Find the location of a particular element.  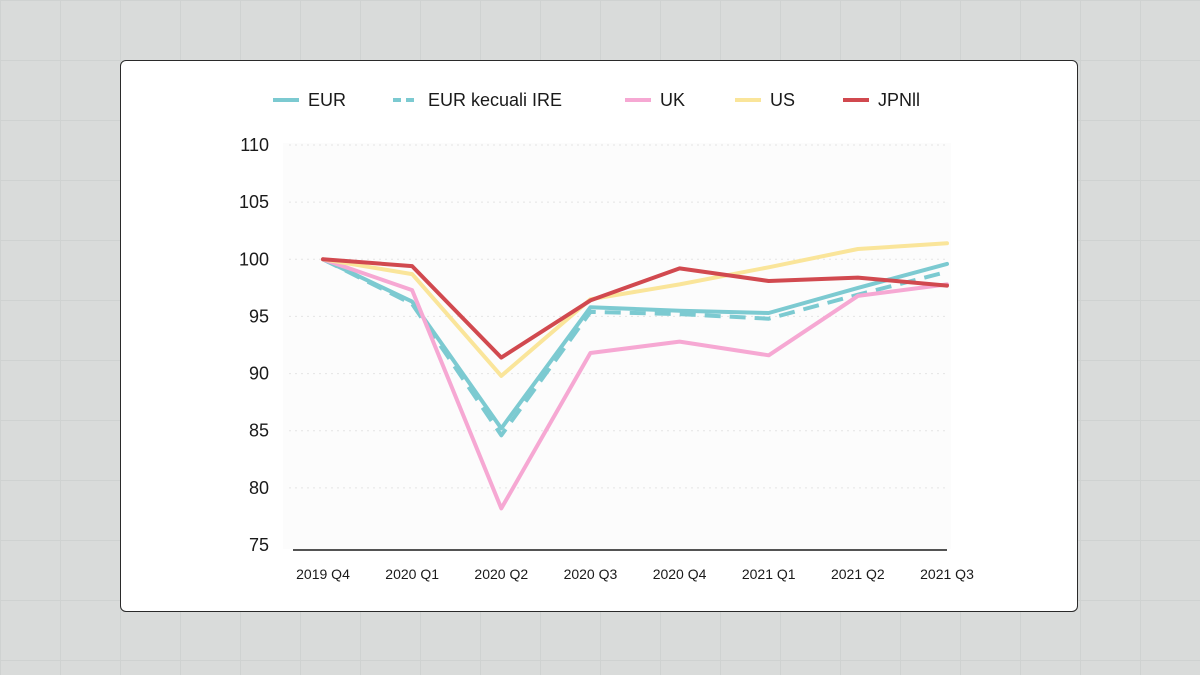

x-tick-label-2021-q3: 2021 Q3 is located at coordinates (947, 574).